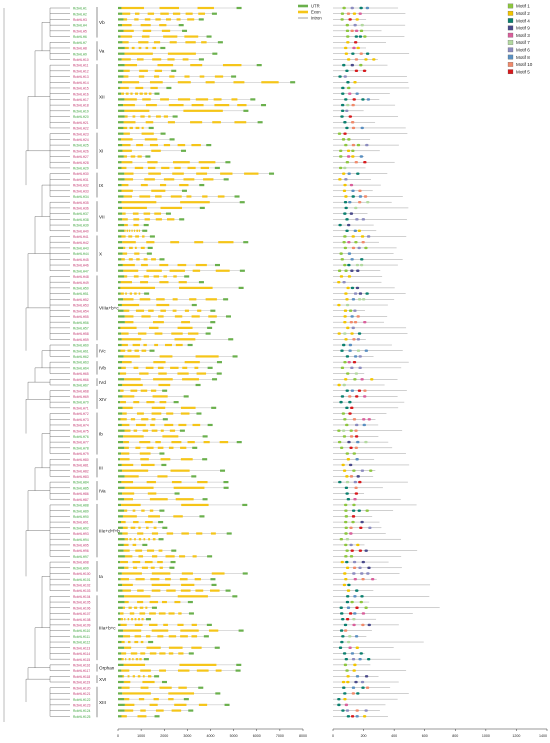 The image size is (550, 743). I want to click on axis-tick-label: 1000, so click(486, 736).